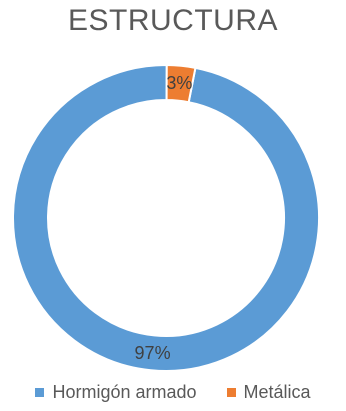 This screenshot has height=411, width=346. What do you see at coordinates (172, 20) in the screenshot?
I see `chart-title: ESTRUCTURA` at bounding box center [172, 20].